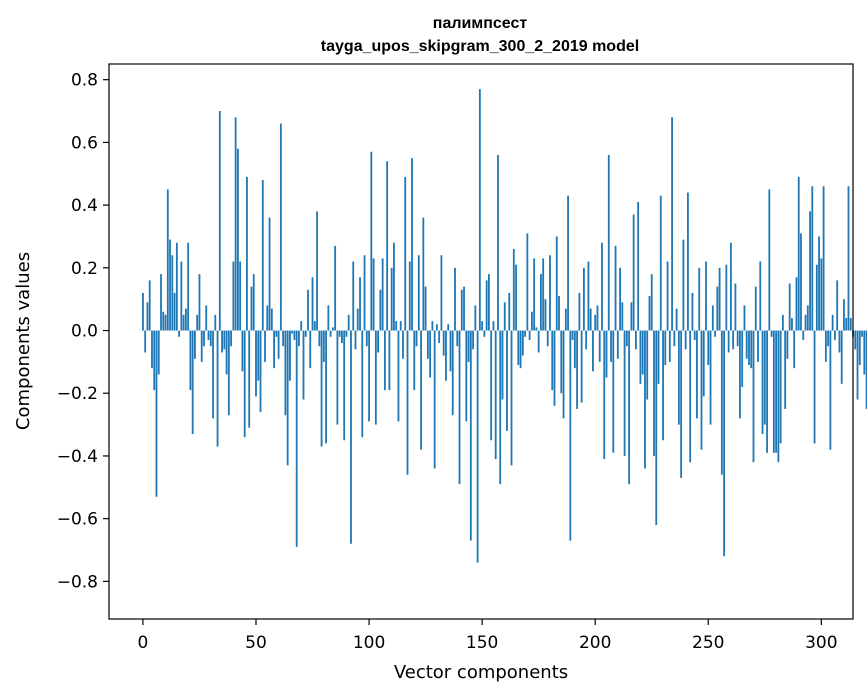 The image size is (867, 696). What do you see at coordinates (77, 582) in the screenshot?
I see `y-tick-label: −0.8` at bounding box center [77, 582].